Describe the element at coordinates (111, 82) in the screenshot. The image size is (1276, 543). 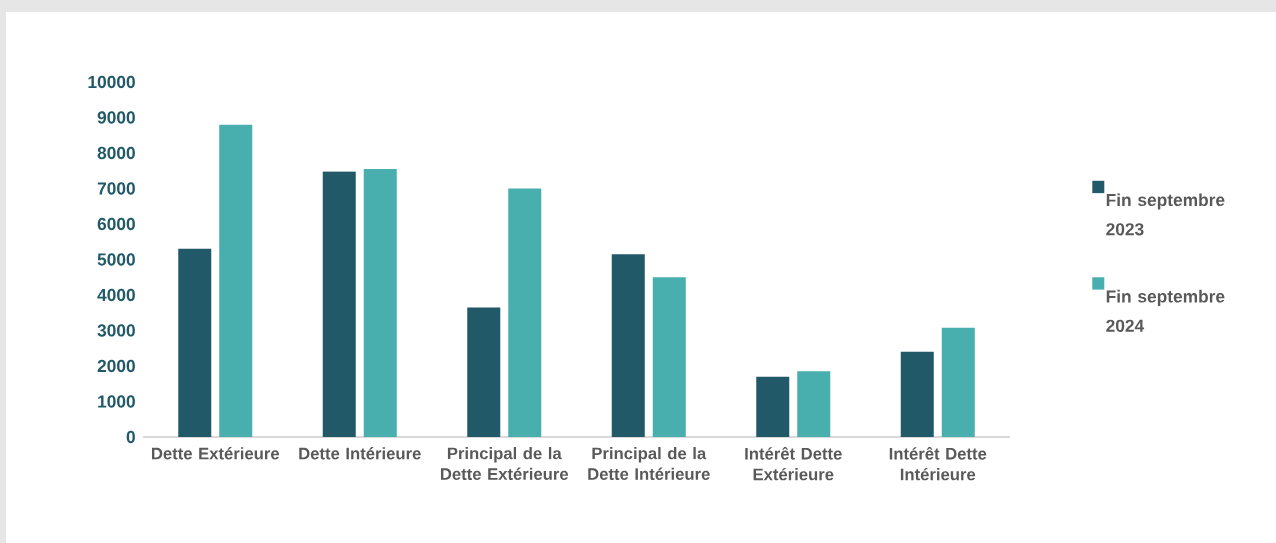
I see `y-tick-label: 10000` at that location.